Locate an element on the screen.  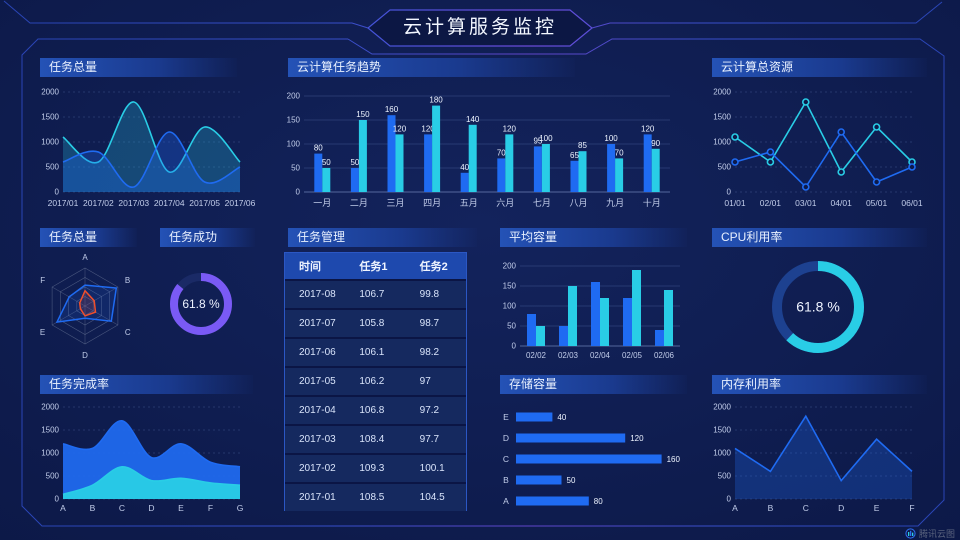
panel-title-text: 任务成功 is located at coordinates (193, 237).